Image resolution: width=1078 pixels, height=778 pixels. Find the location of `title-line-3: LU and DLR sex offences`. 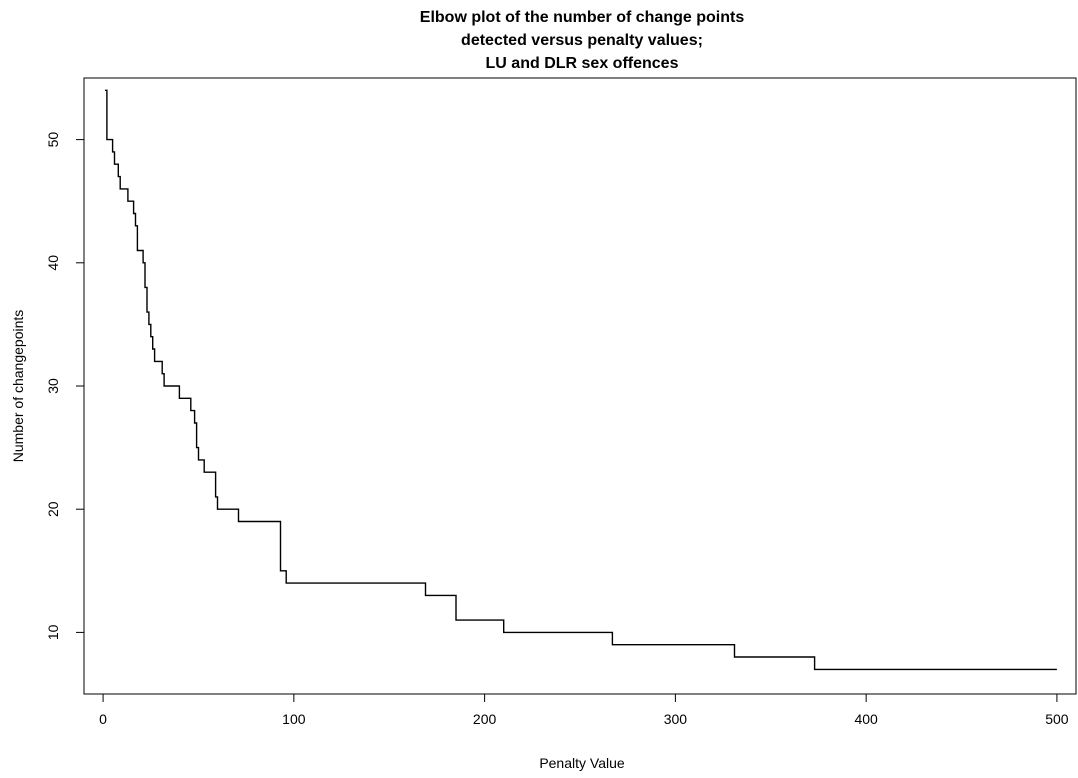

title-line-3: LU and DLR sex offences is located at coordinates (582, 63).